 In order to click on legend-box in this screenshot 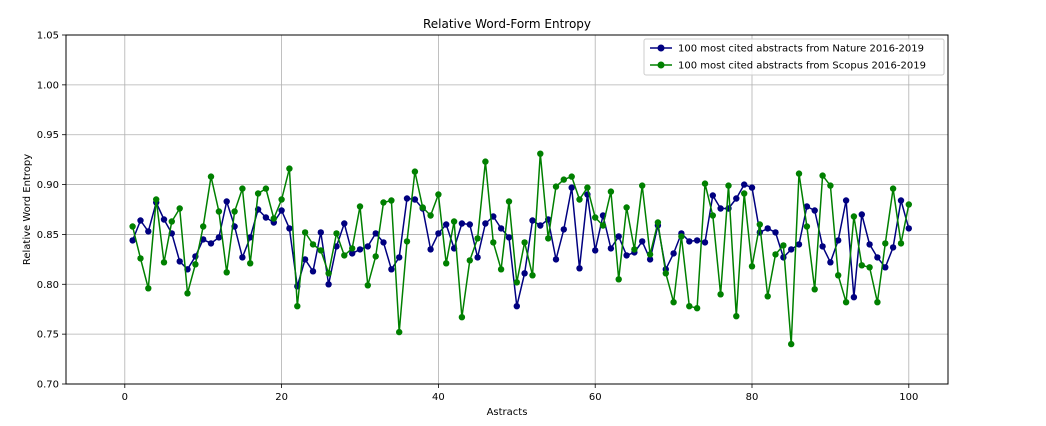, I will do `click(794, 57)`.